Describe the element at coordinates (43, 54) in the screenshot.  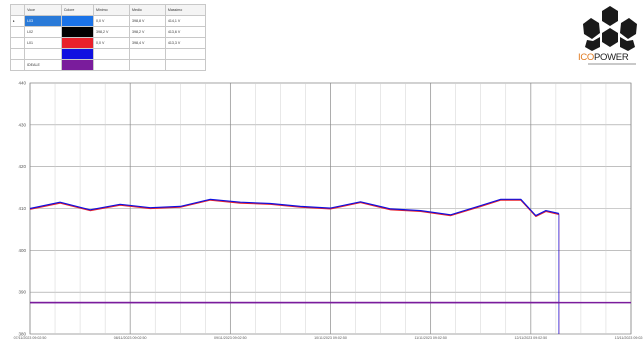
I see `legend-series-name` at that location.